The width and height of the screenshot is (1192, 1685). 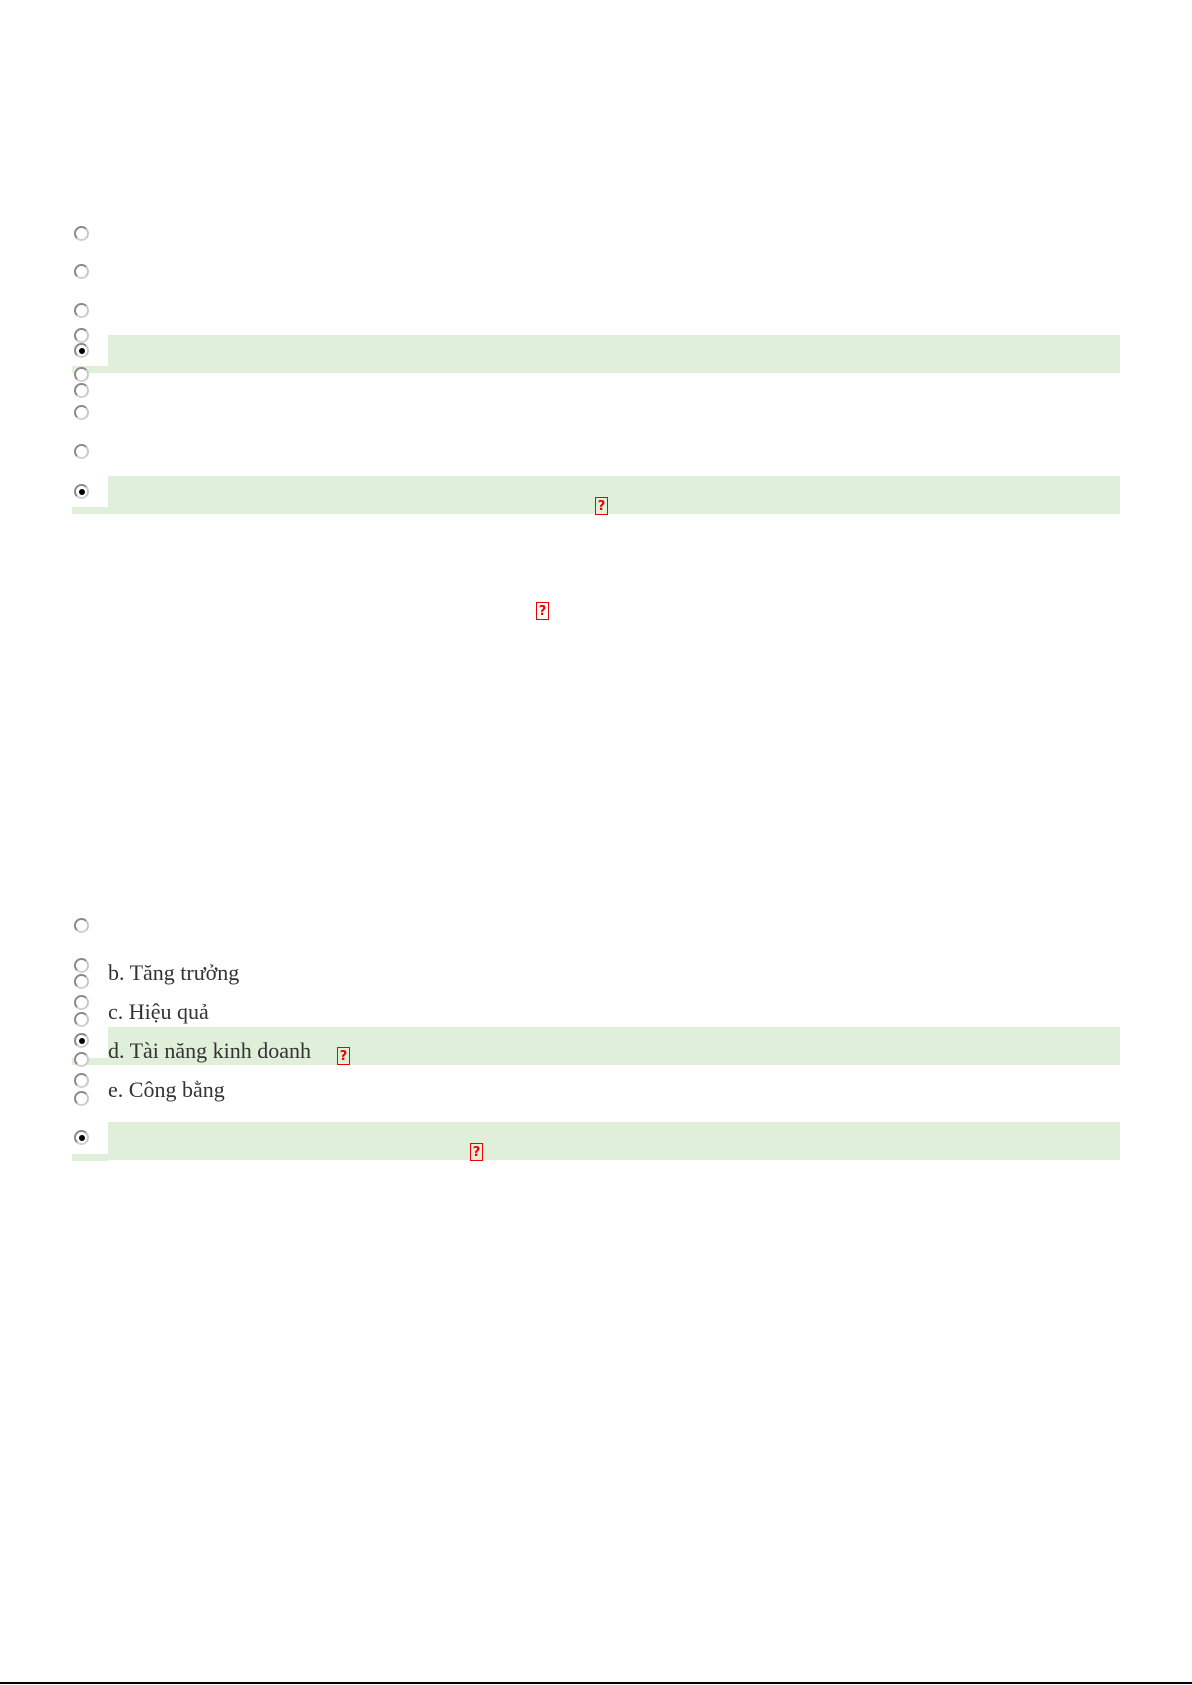 I want to click on option-label: c. Hiệu quả, so click(x=158, y=1011).